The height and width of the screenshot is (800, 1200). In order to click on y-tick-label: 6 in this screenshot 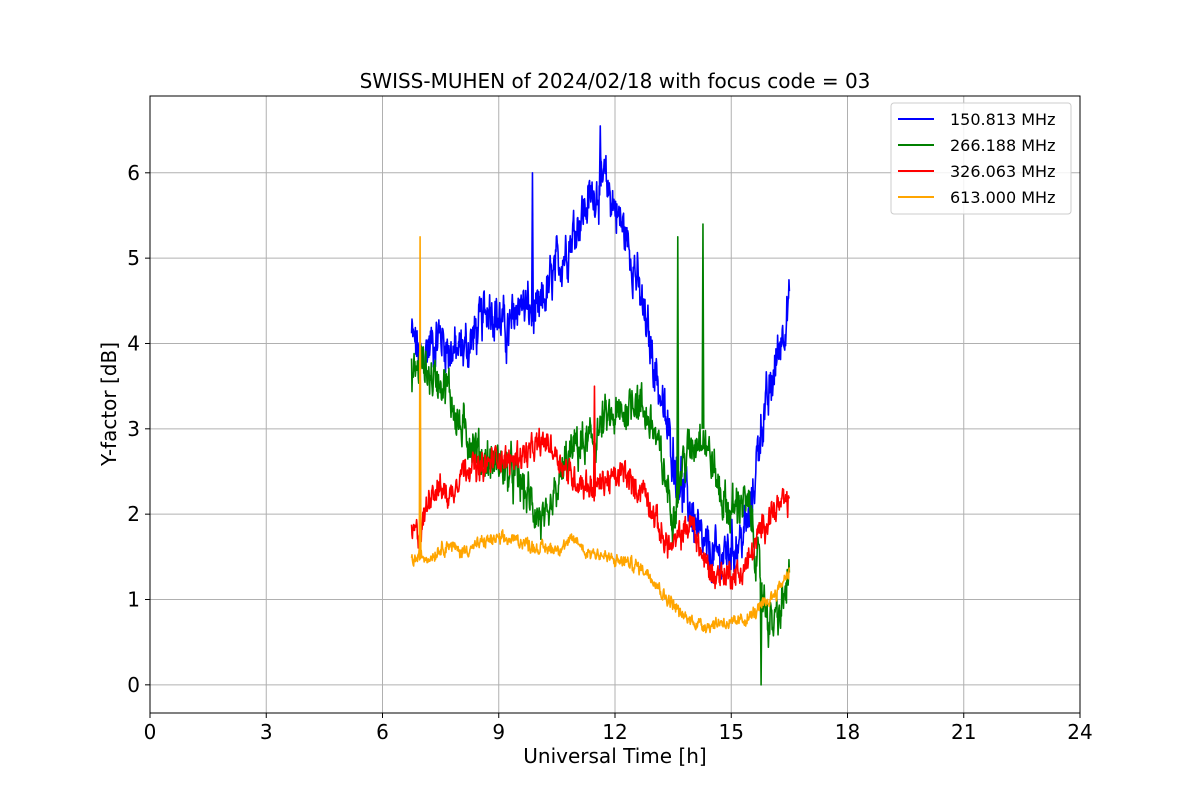, I will do `click(133, 173)`.